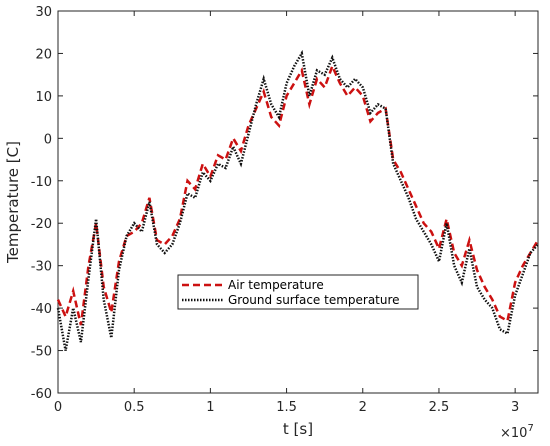 The image size is (550, 446). Describe the element at coordinates (43, 97) in the screenshot. I see `y-tick-label: 10` at that location.